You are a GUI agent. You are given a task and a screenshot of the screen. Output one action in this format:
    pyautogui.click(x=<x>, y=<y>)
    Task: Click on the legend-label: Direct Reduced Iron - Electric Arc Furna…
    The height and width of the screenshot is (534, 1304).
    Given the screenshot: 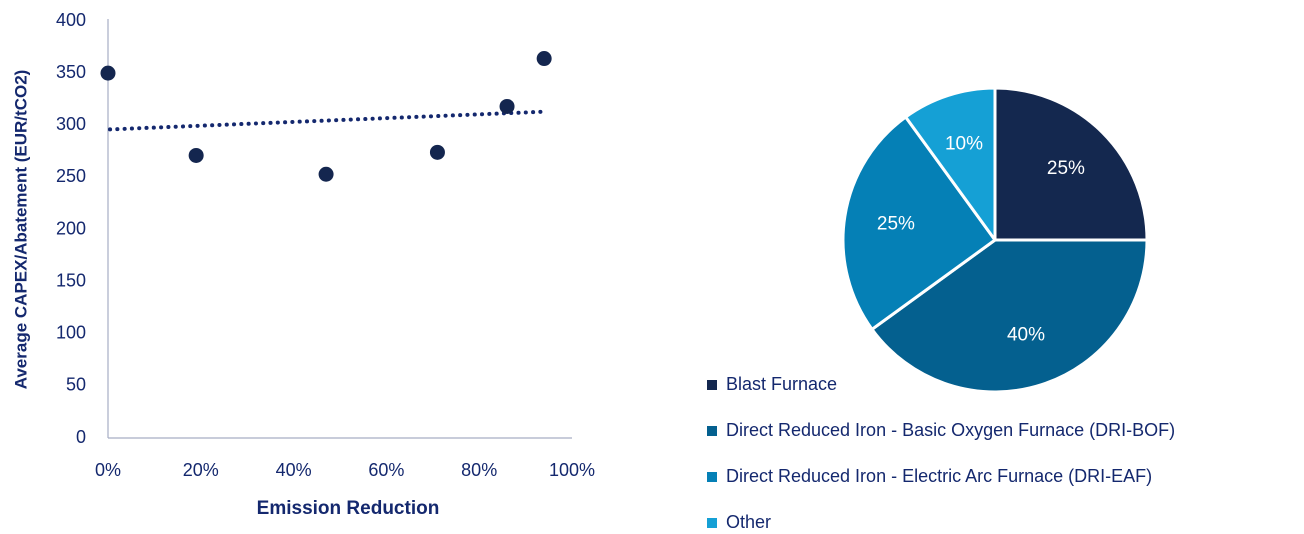 What is the action you would take?
    pyautogui.click(x=939, y=476)
    